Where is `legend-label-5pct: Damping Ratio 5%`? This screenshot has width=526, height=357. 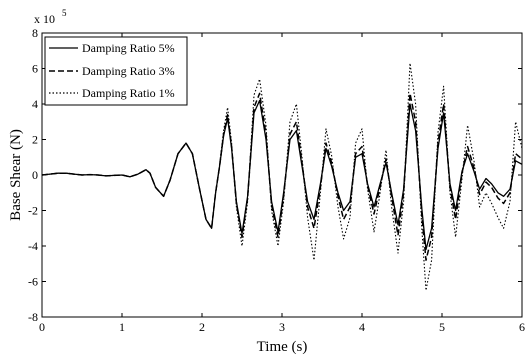
legend-label-5pct: Damping Ratio 5% is located at coordinates (128, 48).